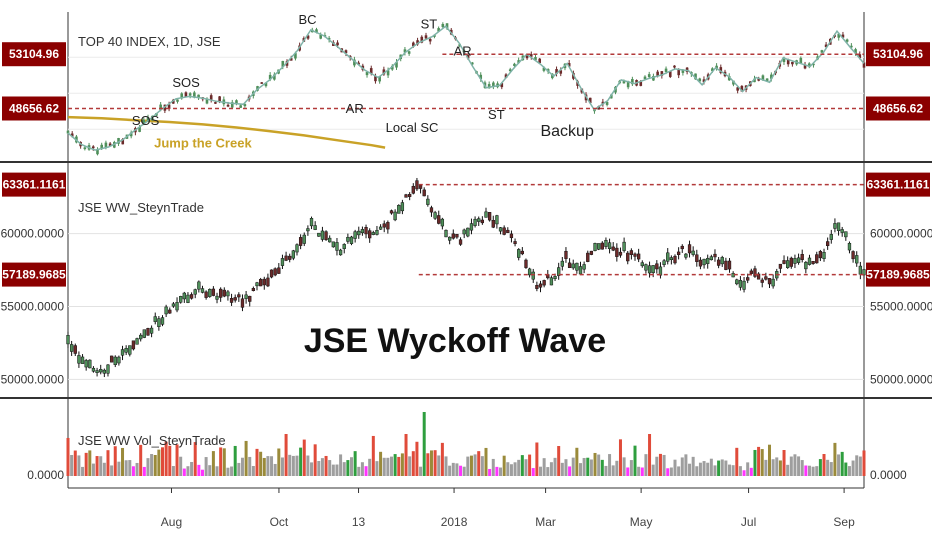 The image size is (932, 555). Describe the element at coordinates (466, 81) in the screenshot. I see `top-levels: 53104.96 53104.96 48656.62 48656.62` at that location.